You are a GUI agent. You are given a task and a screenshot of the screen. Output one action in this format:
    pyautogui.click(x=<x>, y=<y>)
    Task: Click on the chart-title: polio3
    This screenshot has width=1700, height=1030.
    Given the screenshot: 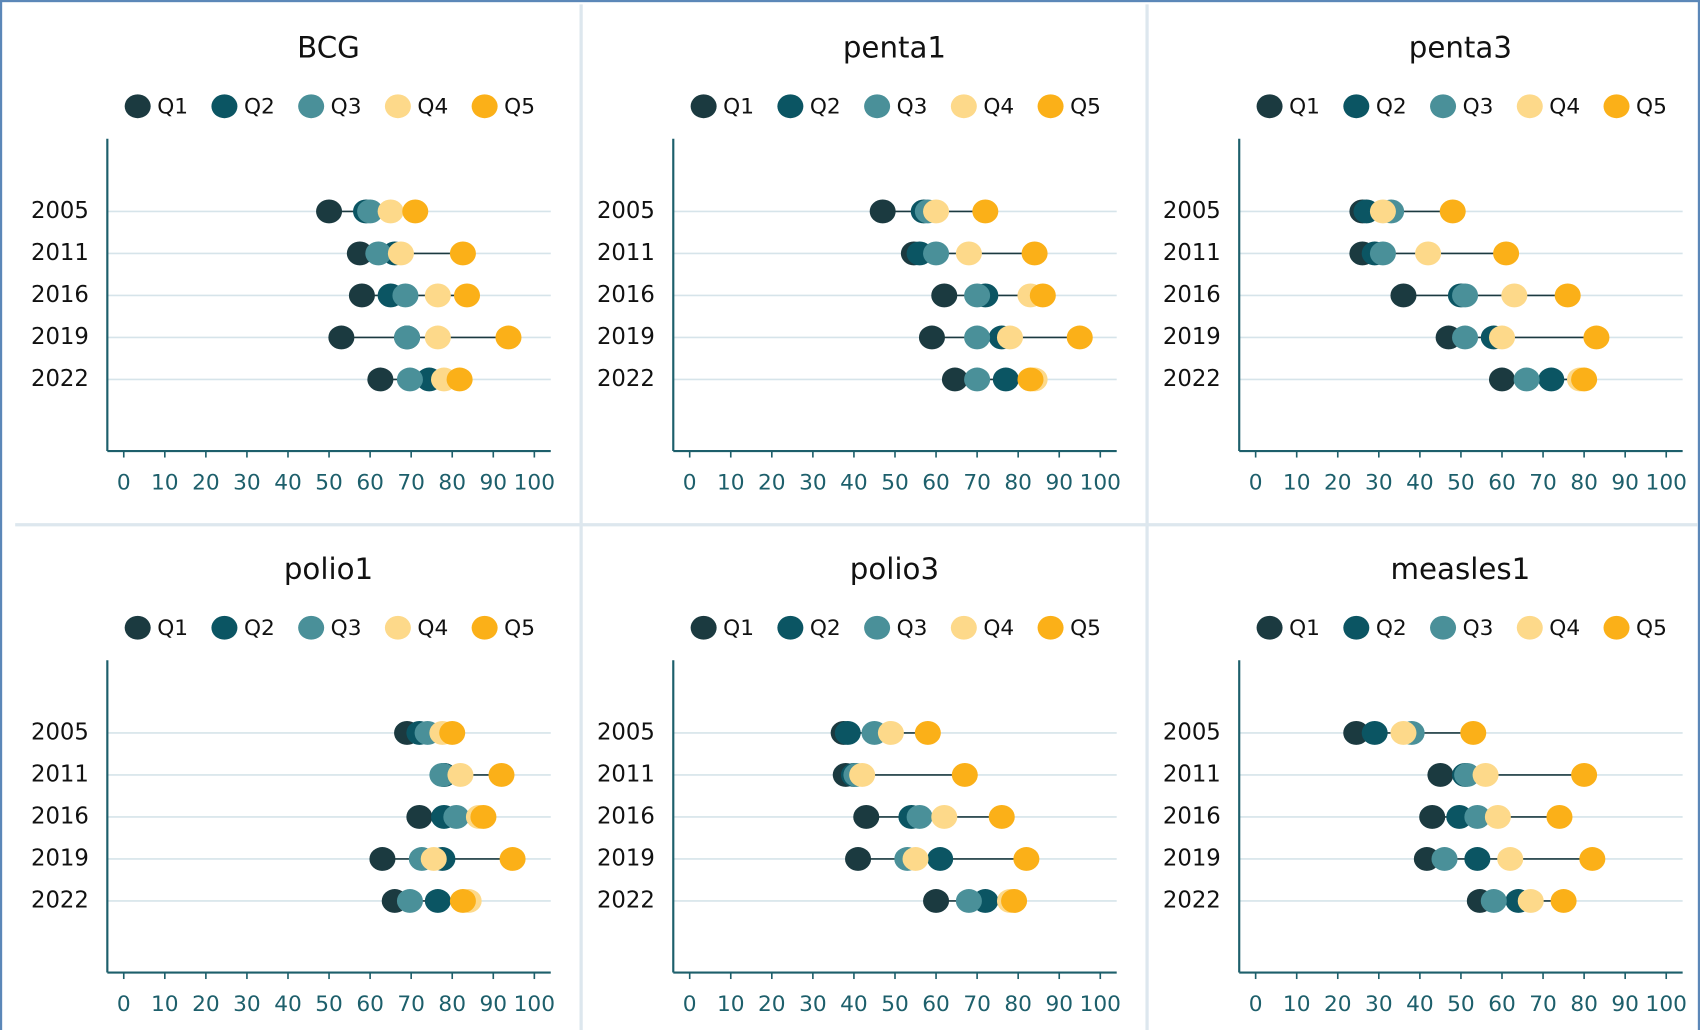 What is the action you would take?
    pyautogui.click(x=894, y=569)
    